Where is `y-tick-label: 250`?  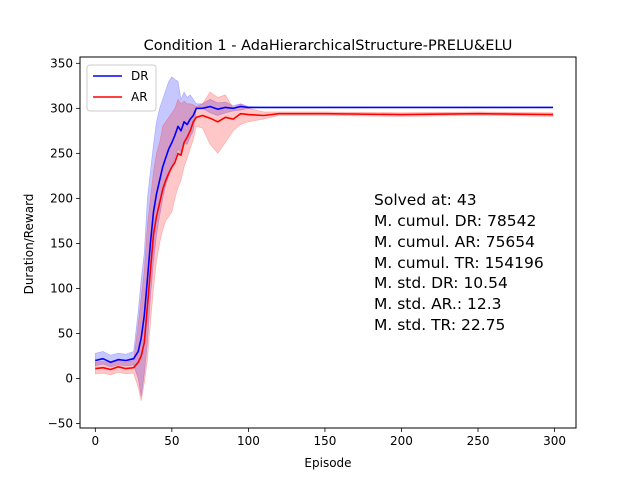
y-tick-label: 250 is located at coordinates (61, 153).